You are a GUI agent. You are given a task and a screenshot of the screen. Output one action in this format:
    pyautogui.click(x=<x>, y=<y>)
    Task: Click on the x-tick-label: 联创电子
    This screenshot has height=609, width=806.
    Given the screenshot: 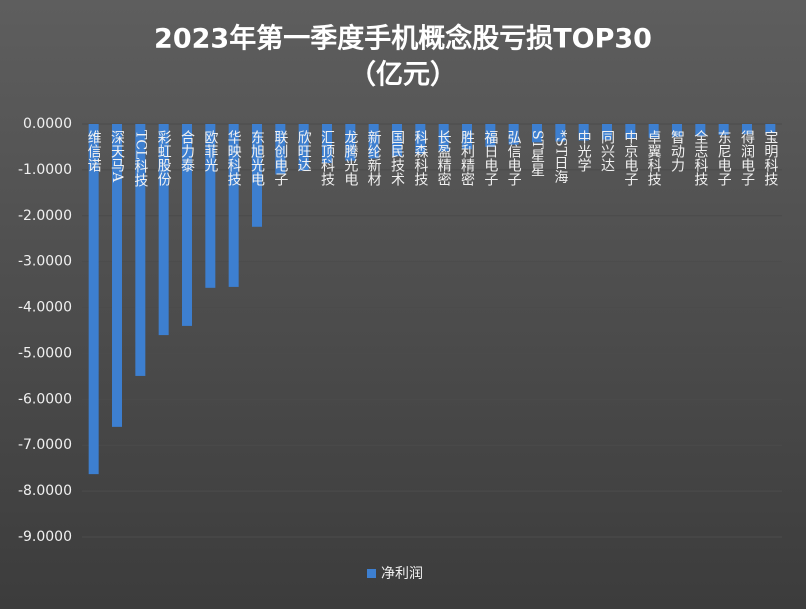 What is the action you would take?
    pyautogui.click(x=280, y=158)
    